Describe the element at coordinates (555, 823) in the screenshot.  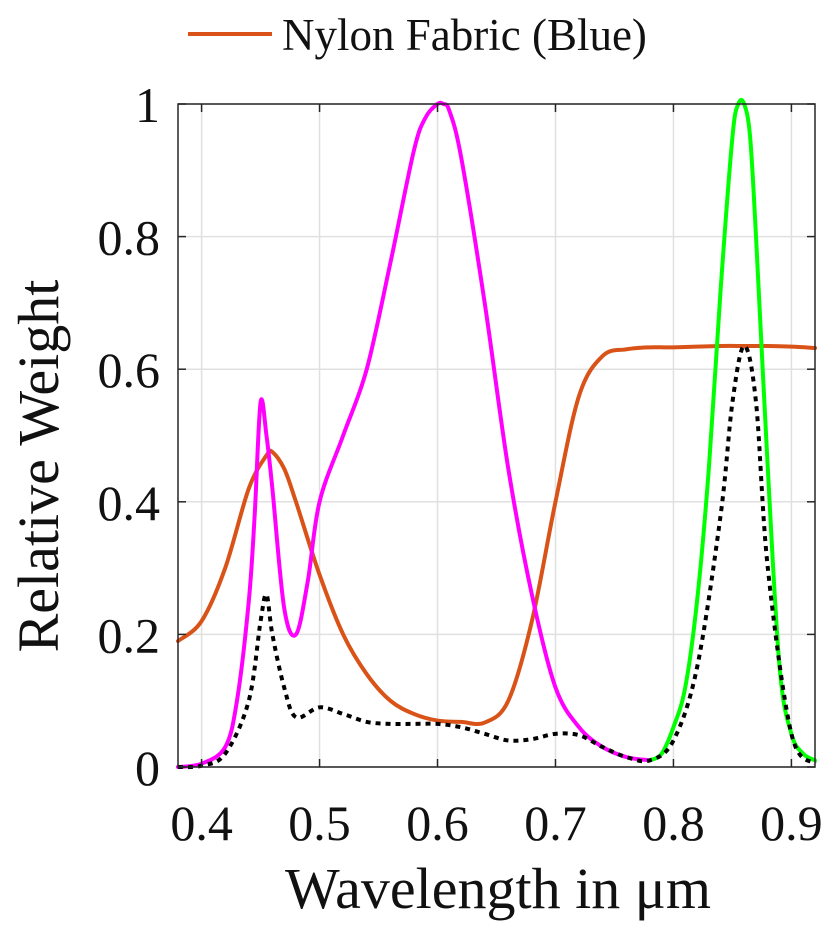
I see `x-tick-label: 0.7` at that location.